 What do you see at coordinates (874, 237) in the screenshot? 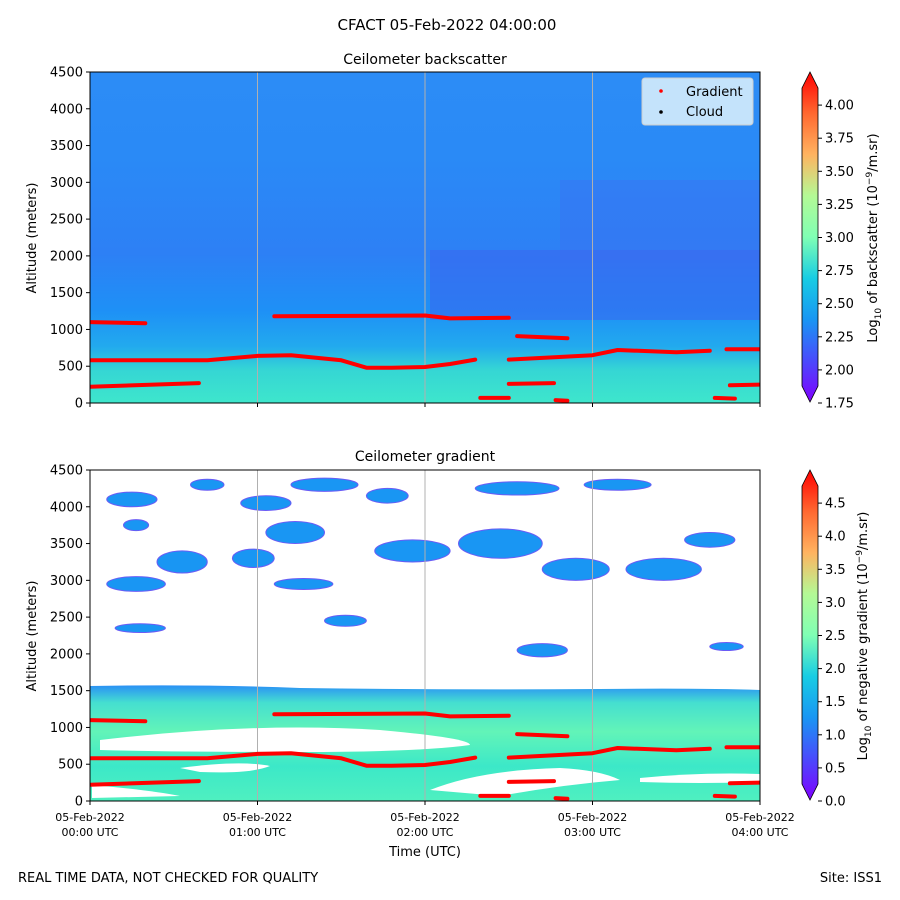
I see `backscatter-colorbar-label: Log10 of backscatter (10−9/m.sr)` at bounding box center [874, 237].